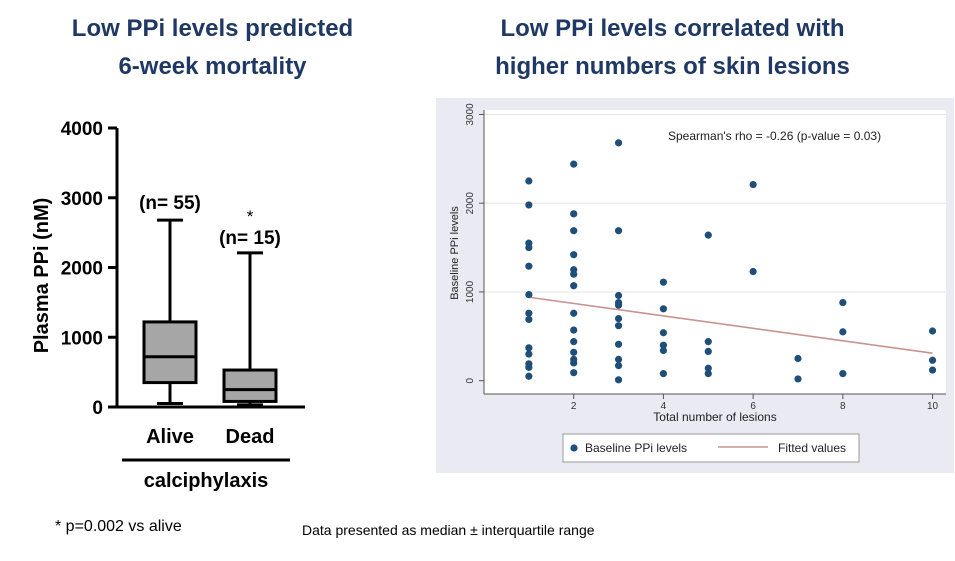  What do you see at coordinates (753, 406) in the screenshot?
I see `x-tick-label: 6` at bounding box center [753, 406].